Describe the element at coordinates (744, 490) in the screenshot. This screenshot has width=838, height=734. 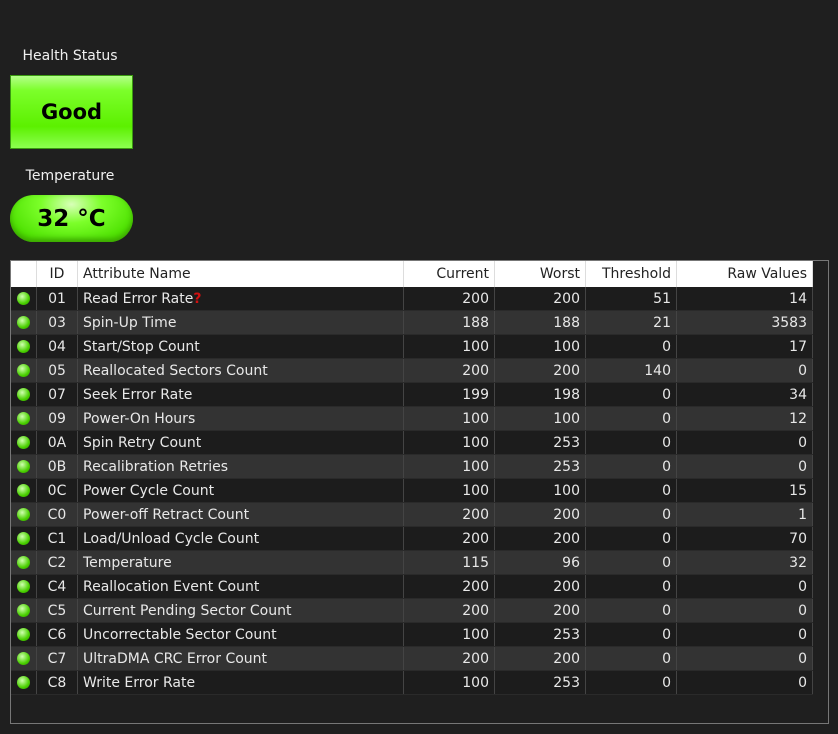
I see `raw-value-cell: 15` at that location.